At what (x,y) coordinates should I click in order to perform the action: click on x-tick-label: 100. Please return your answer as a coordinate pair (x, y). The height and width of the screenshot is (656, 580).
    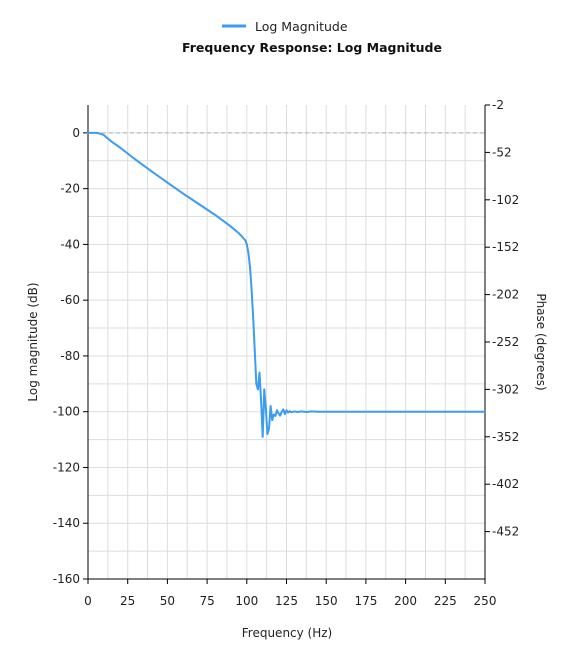
    Looking at the image, I should click on (246, 601).